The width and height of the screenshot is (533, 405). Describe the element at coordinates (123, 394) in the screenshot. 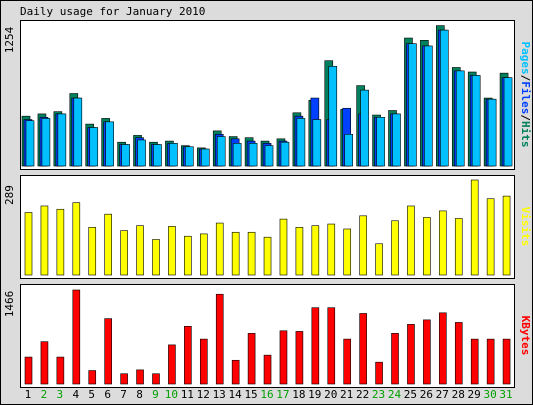

I see `x-tick-label-day-7: 7` at that location.